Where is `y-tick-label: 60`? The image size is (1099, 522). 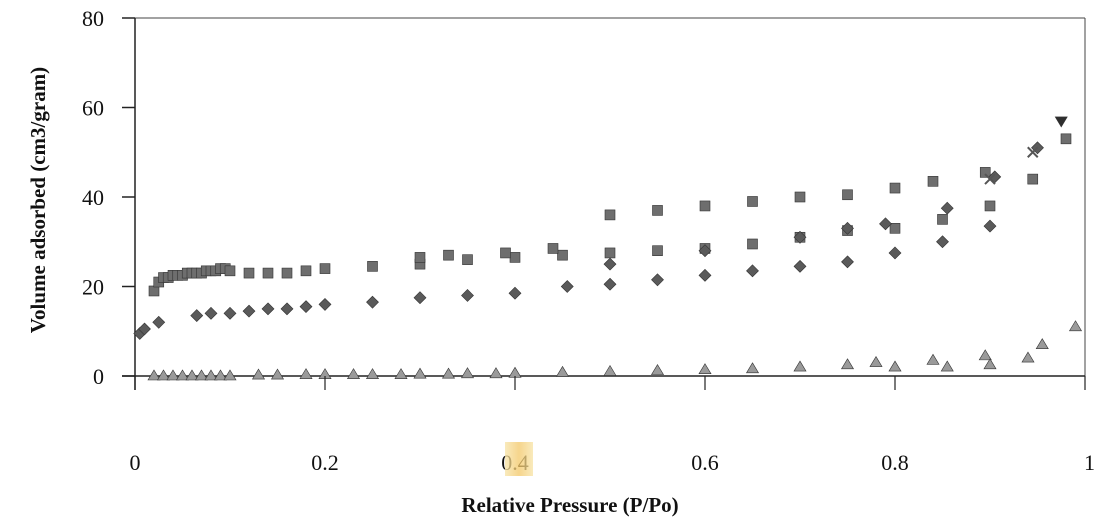 y-tick-label: 60 is located at coordinates (93, 108).